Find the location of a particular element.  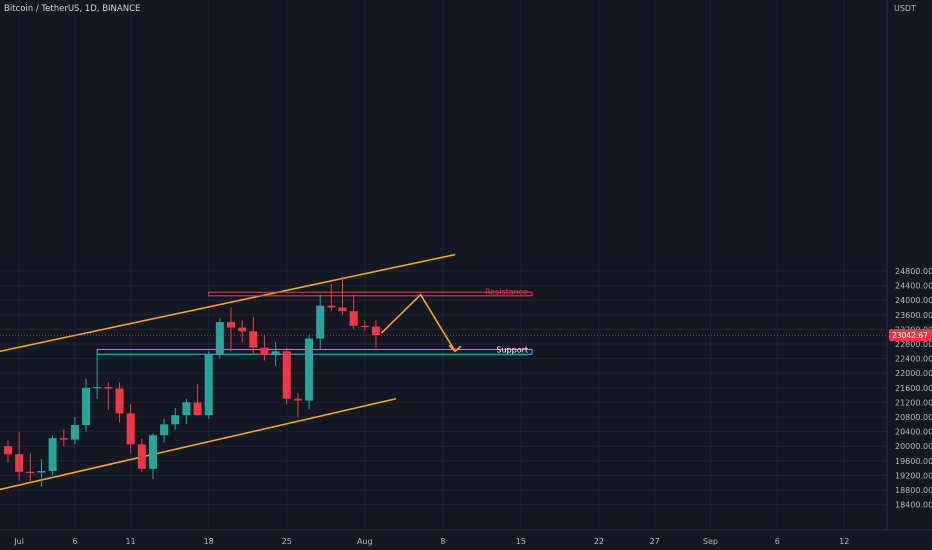

time-tick-label: 8 is located at coordinates (442, 541).